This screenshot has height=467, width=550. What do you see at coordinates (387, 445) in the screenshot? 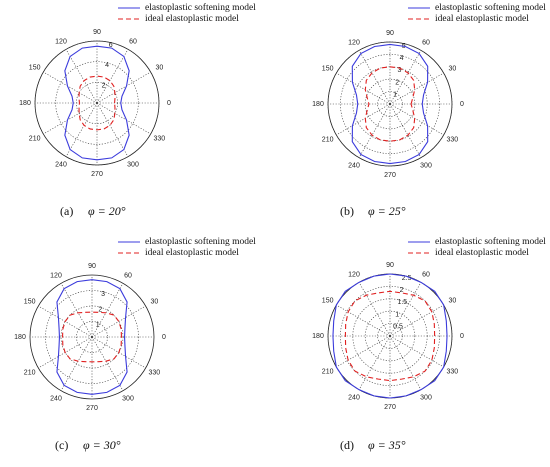
I see `panel-caption: φ = 35°` at bounding box center [387, 445].